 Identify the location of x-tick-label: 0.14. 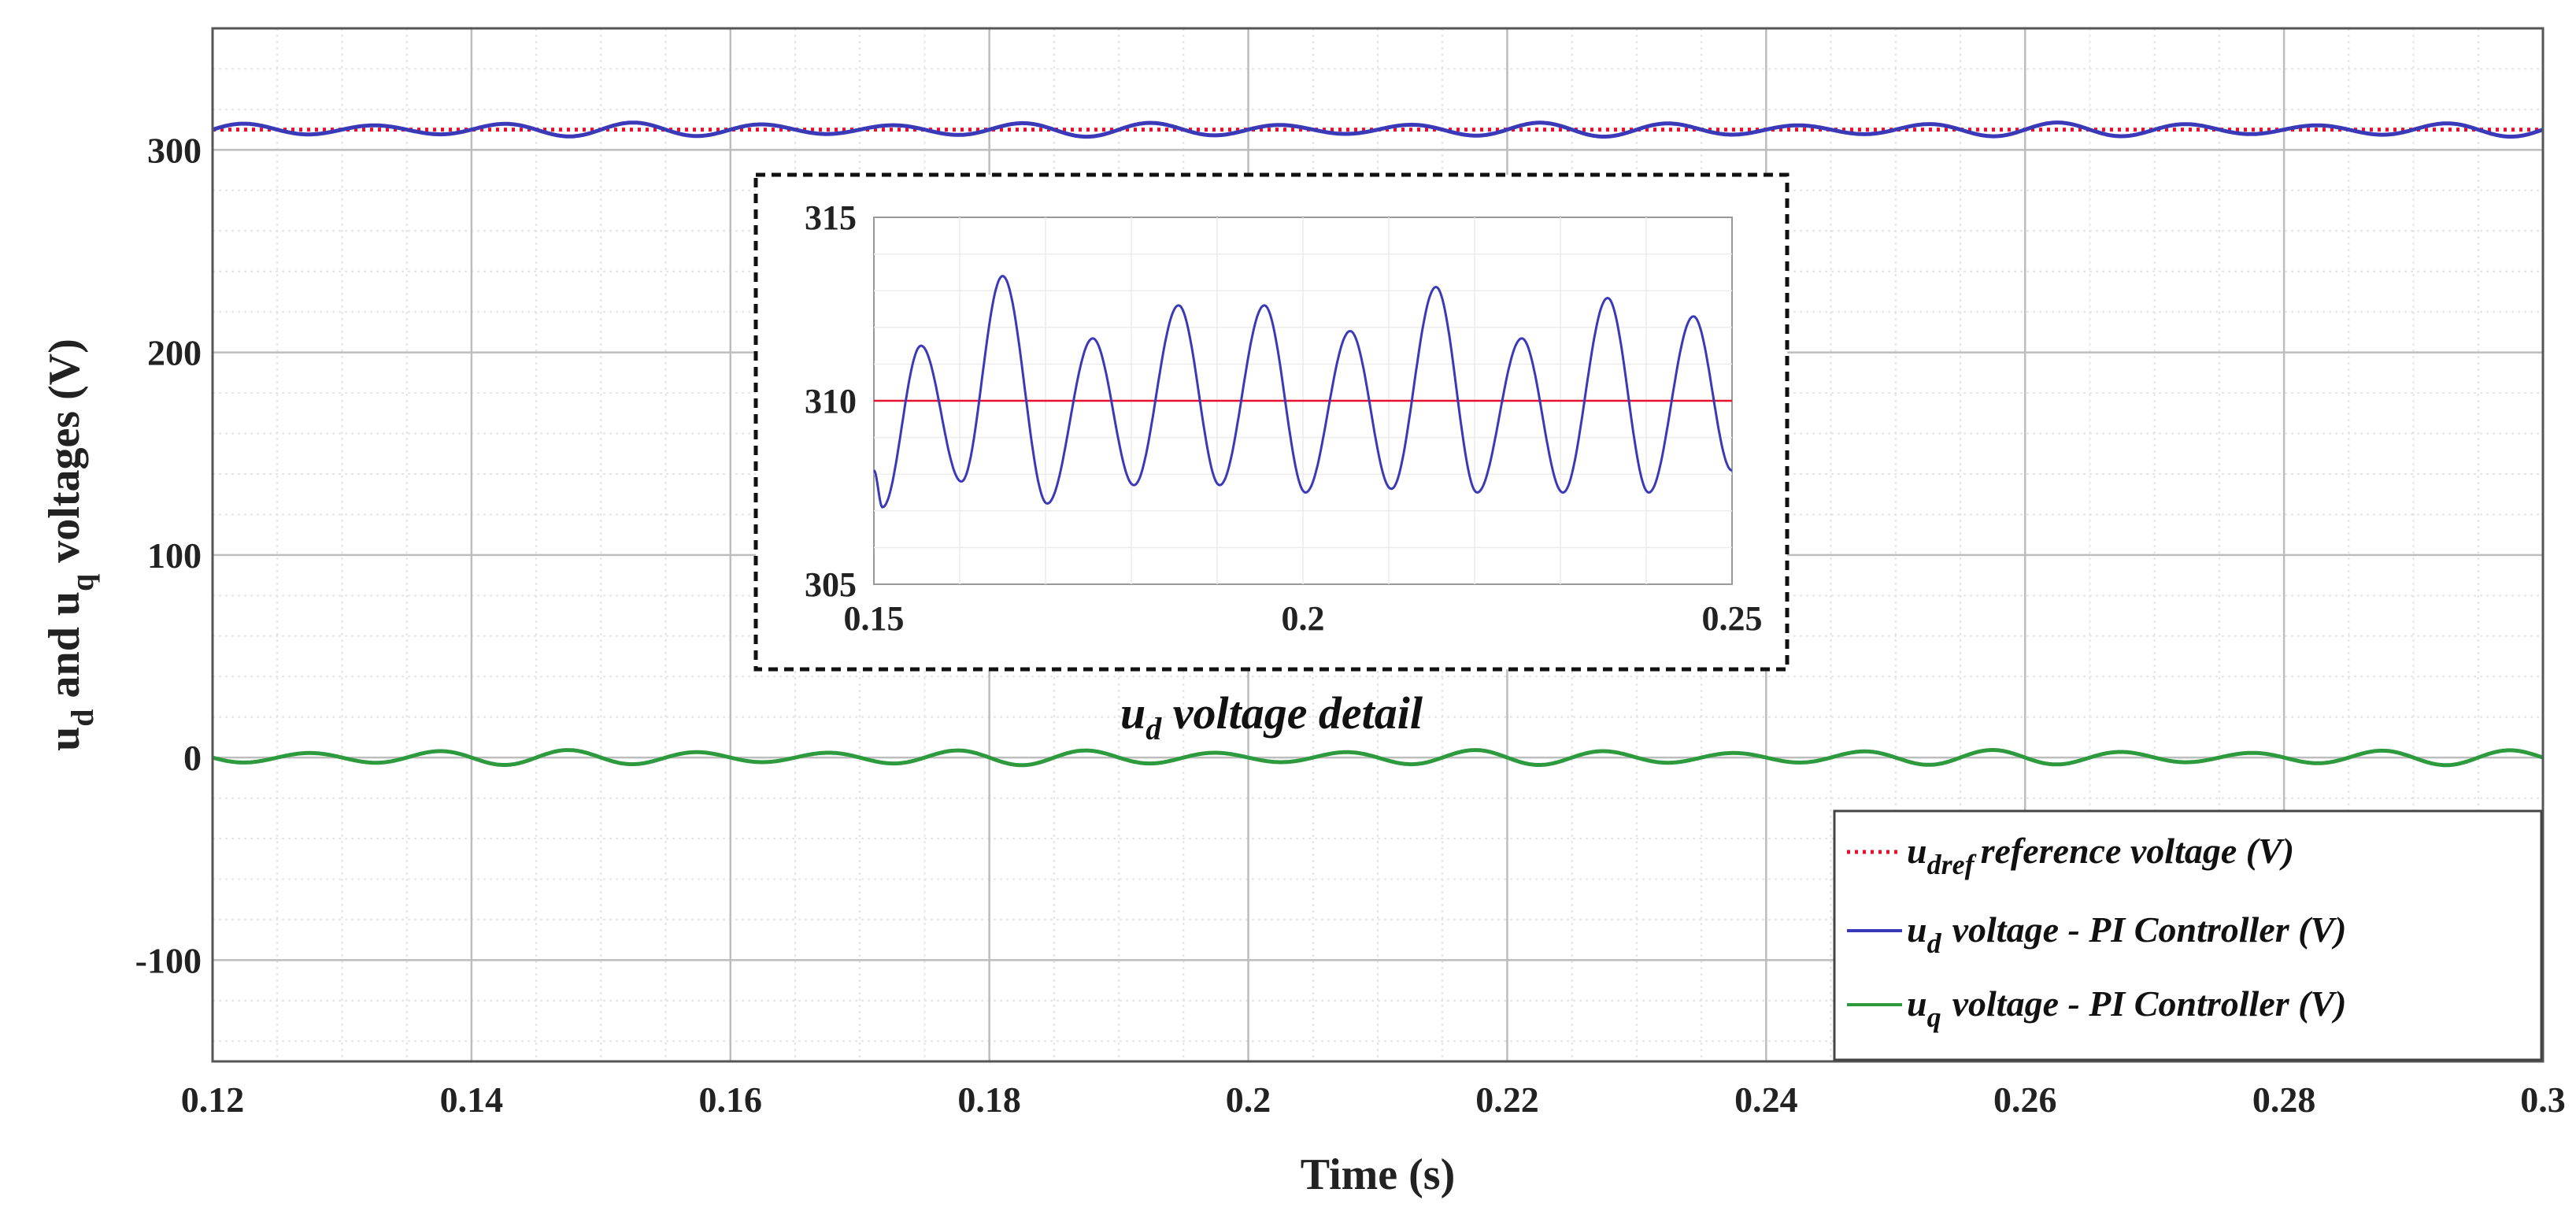
(472, 1100).